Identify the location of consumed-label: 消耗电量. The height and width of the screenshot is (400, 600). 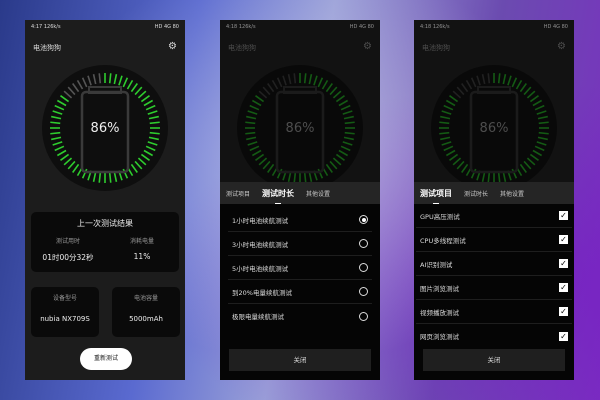
(141, 241).